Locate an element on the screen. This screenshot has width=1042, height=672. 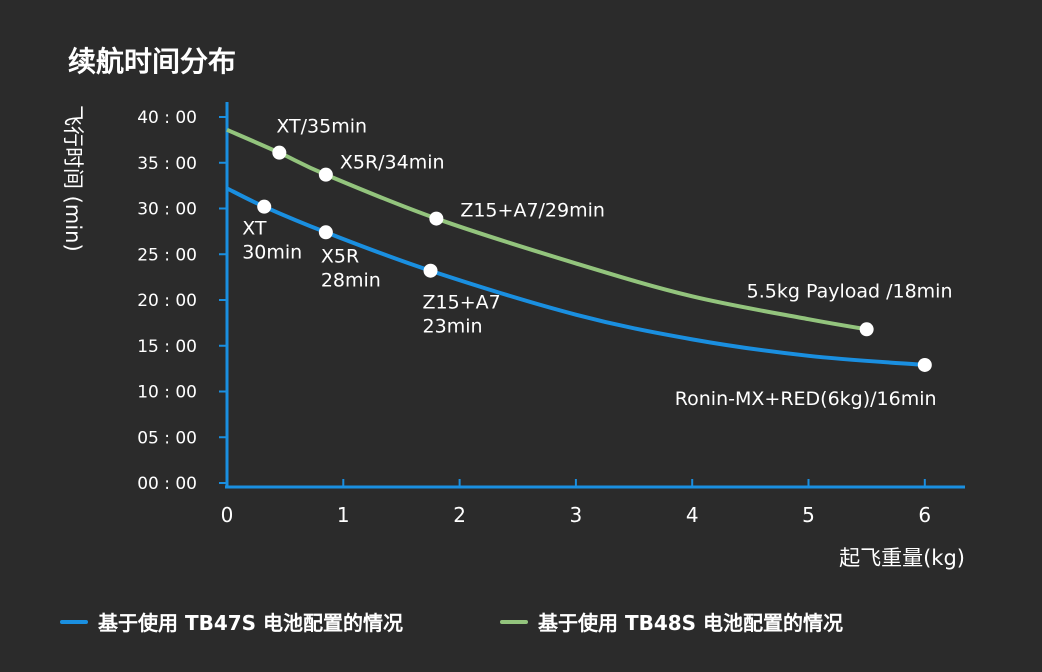
y-tick-label: 10 : 00 is located at coordinates (167, 393).